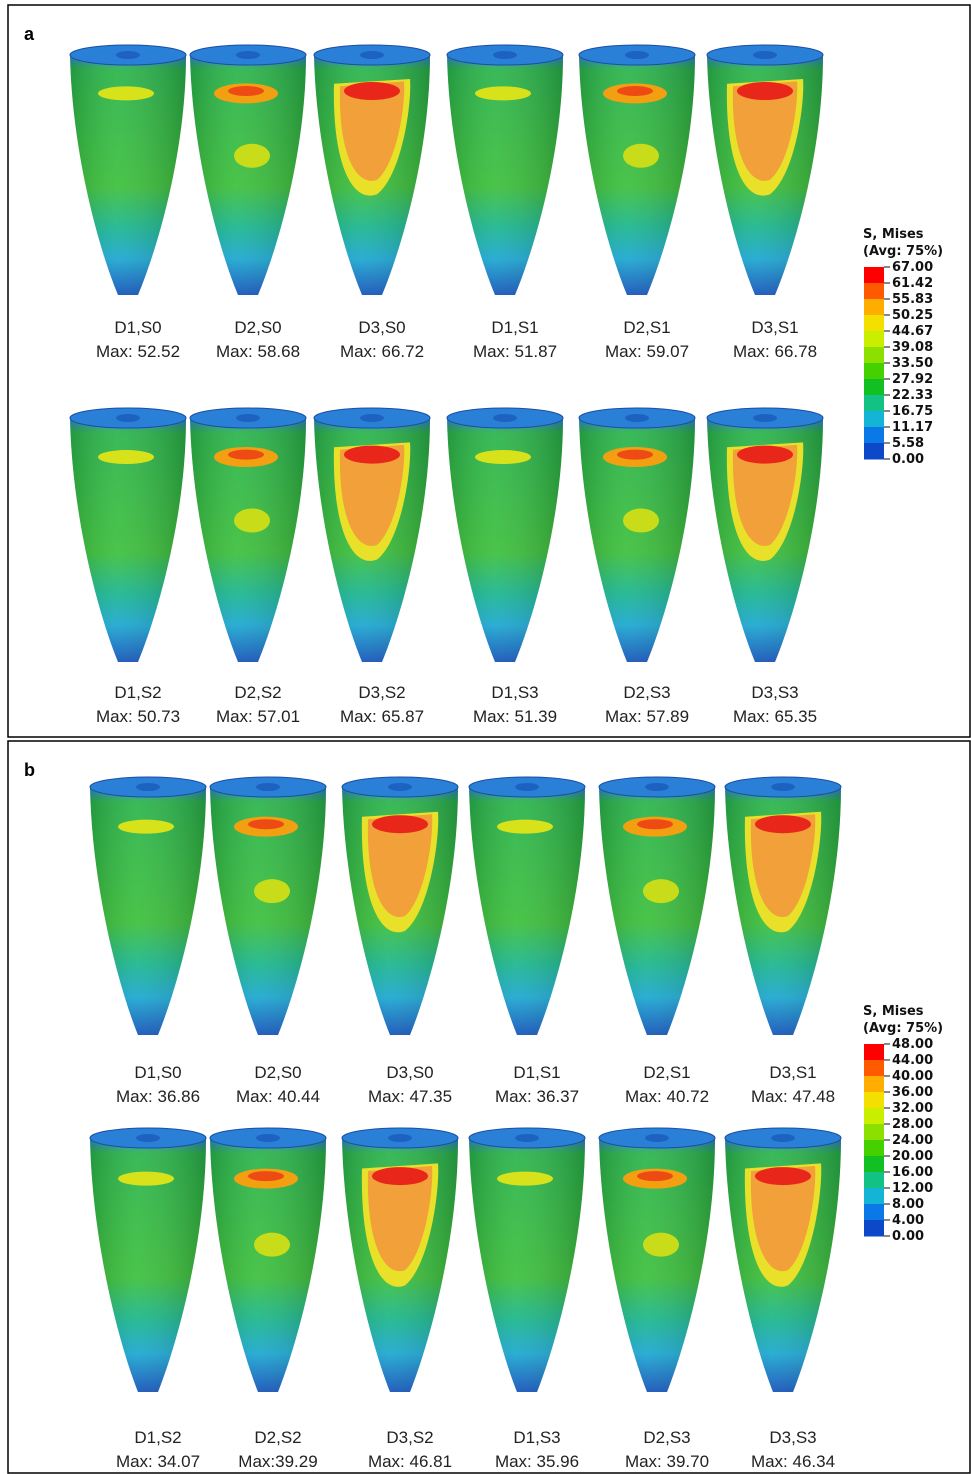  Describe the element at coordinates (514, 692) in the screenshot. I see `sample-name: D1,S3` at that location.